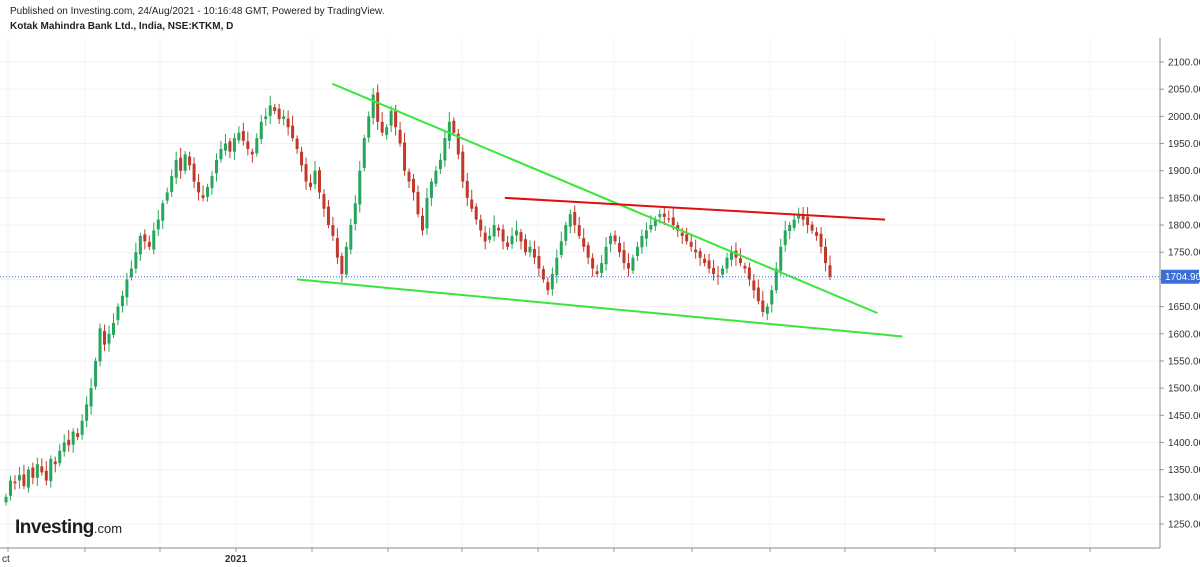  What do you see at coordinates (1184, 63) in the screenshot?
I see `price-label: 2100.00` at bounding box center [1184, 63].